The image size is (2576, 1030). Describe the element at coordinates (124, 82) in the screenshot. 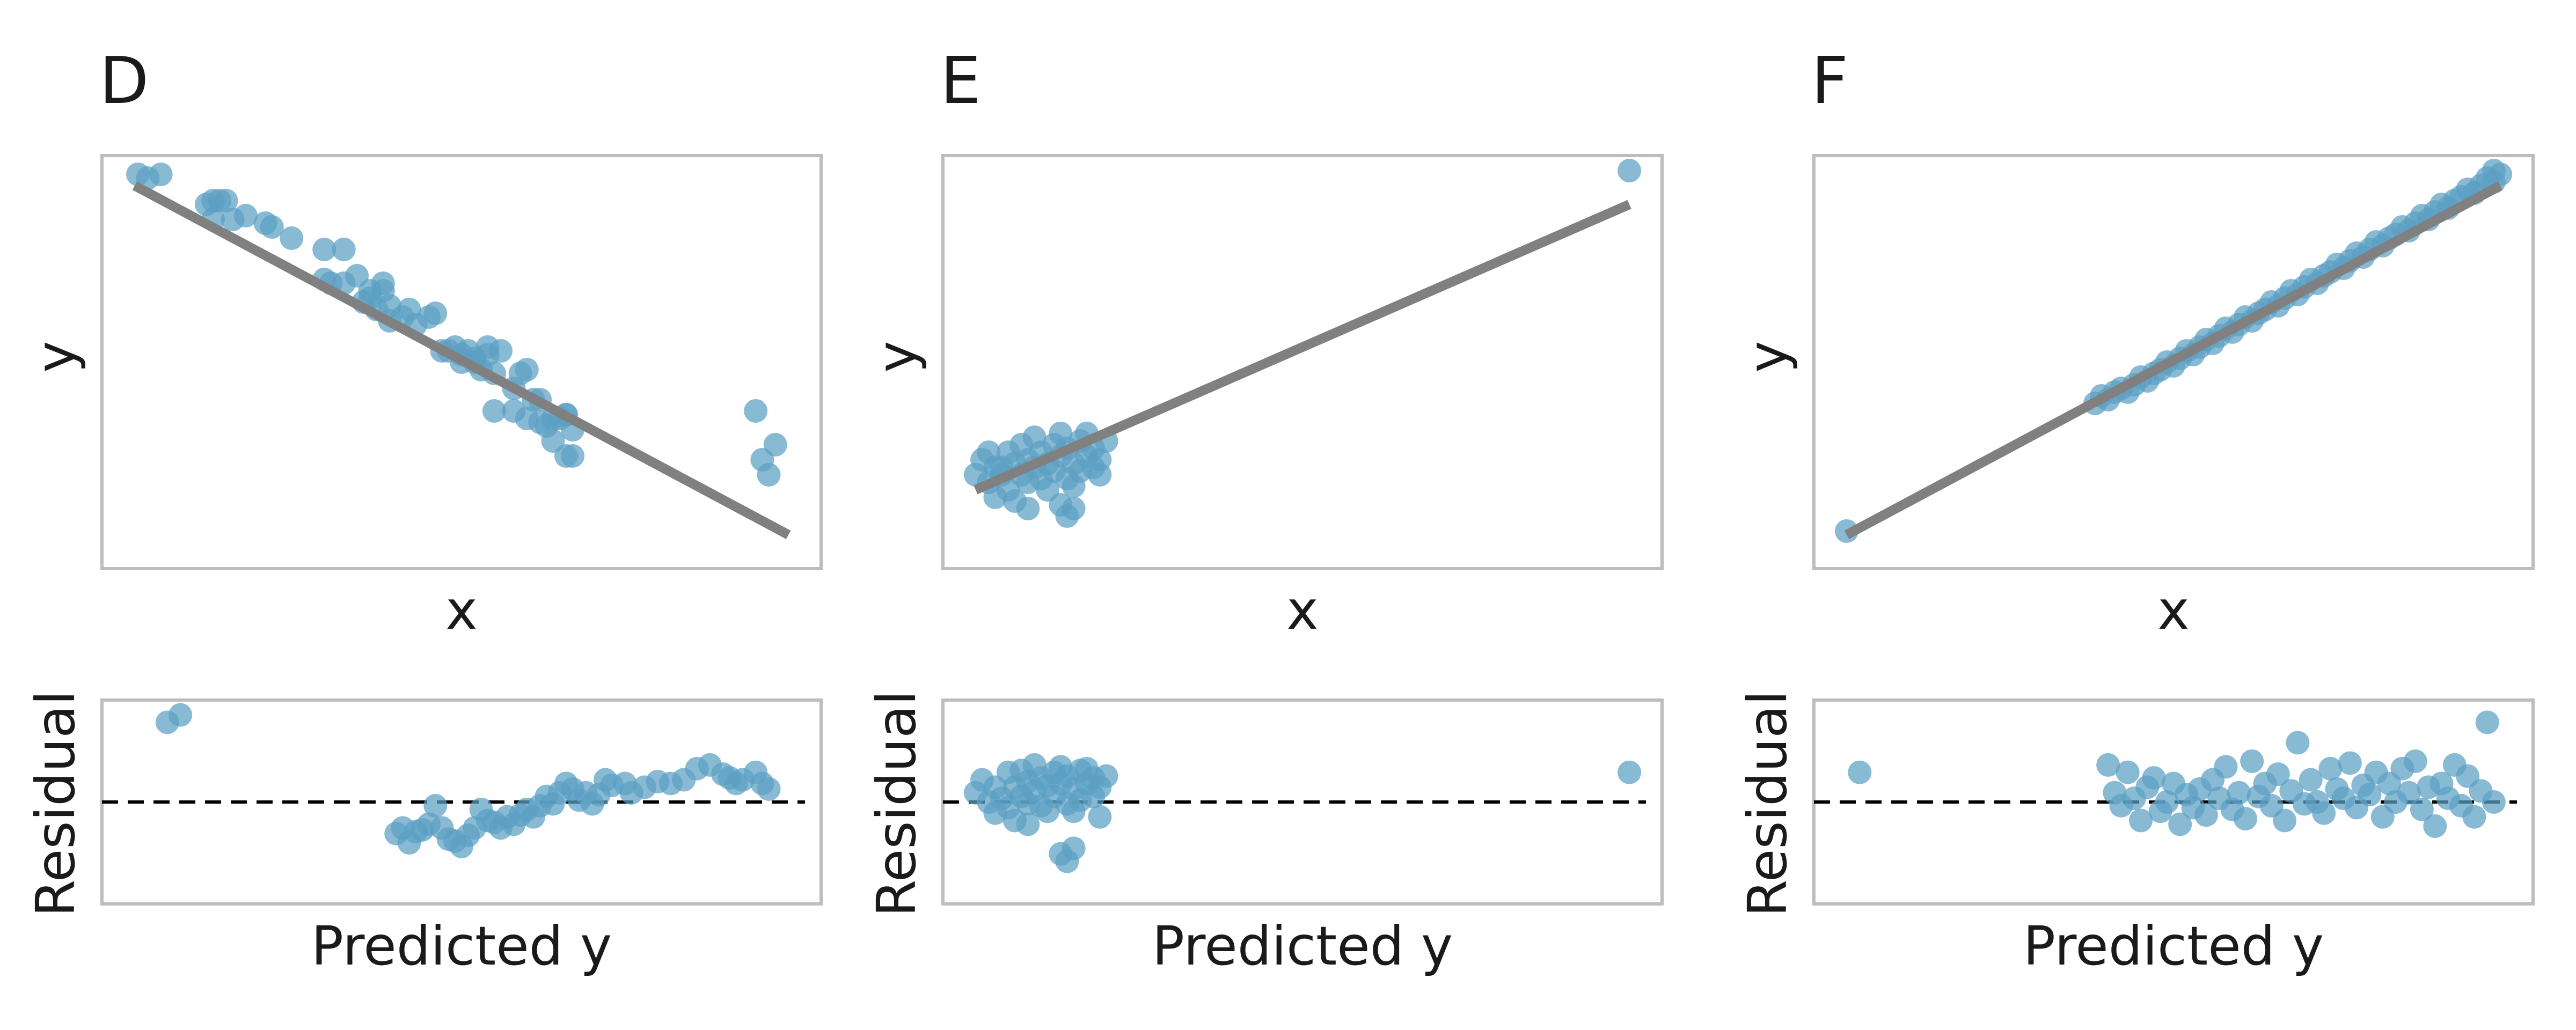

I see `panel-title: D` at that location.